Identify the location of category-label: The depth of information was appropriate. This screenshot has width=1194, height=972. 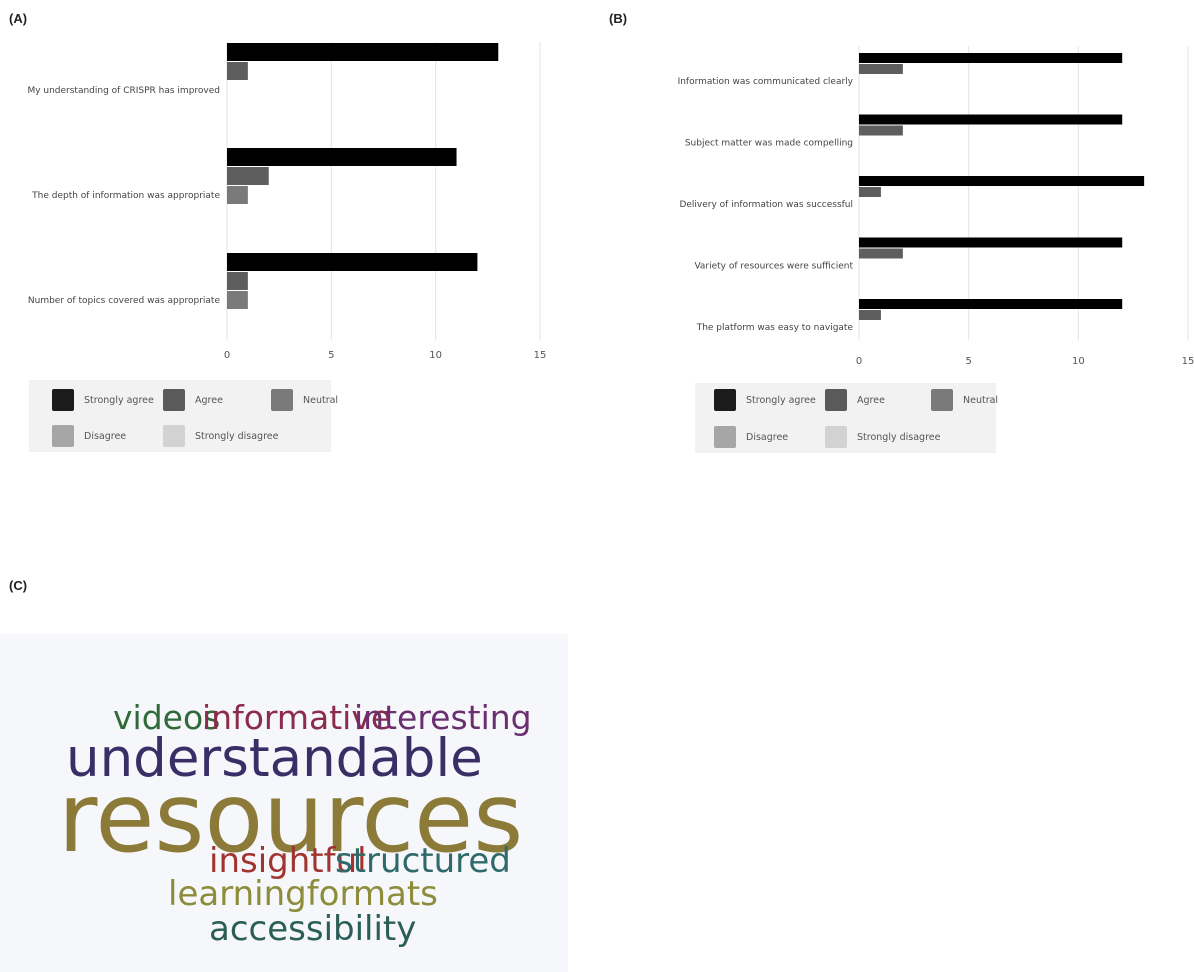
(125, 196).